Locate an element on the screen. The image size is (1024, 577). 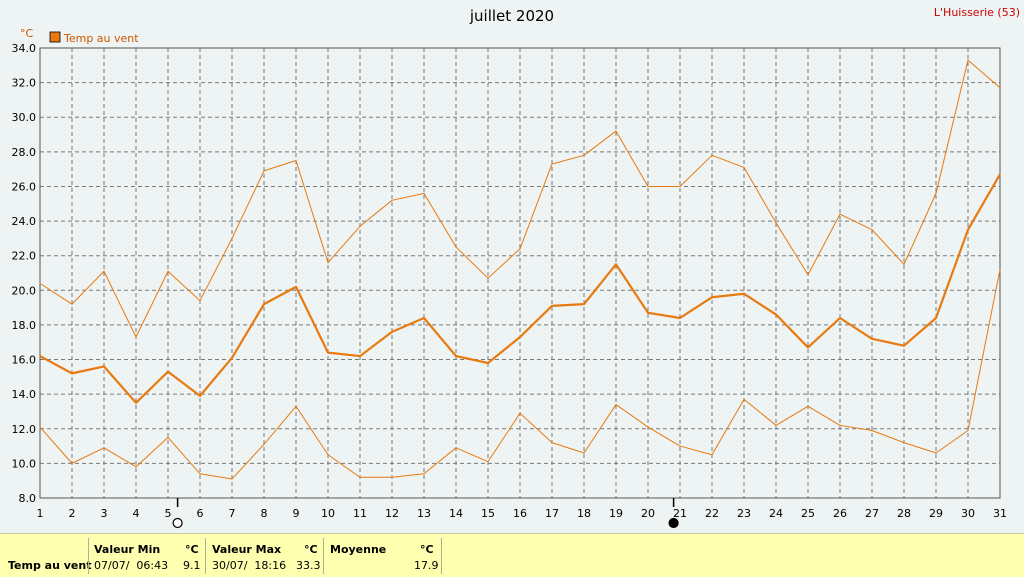
x-tick-label: 3 is located at coordinates (104, 513).